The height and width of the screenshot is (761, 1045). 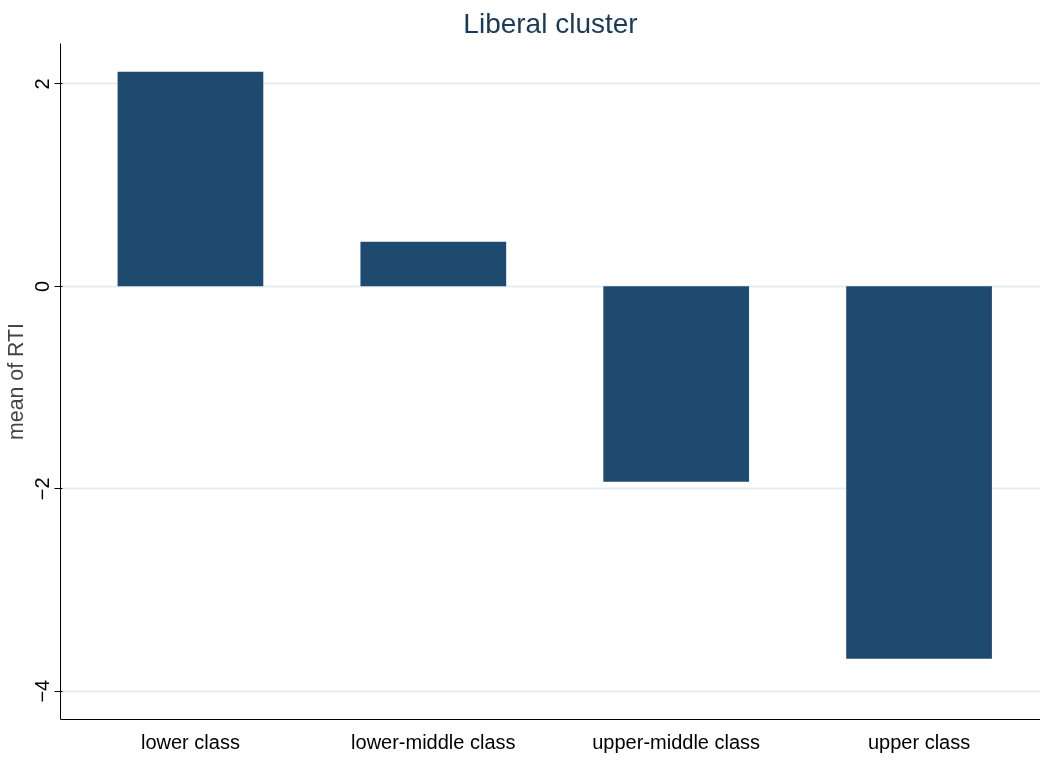 What do you see at coordinates (15, 381) in the screenshot?
I see `y-axis-title: mean of RTI` at bounding box center [15, 381].